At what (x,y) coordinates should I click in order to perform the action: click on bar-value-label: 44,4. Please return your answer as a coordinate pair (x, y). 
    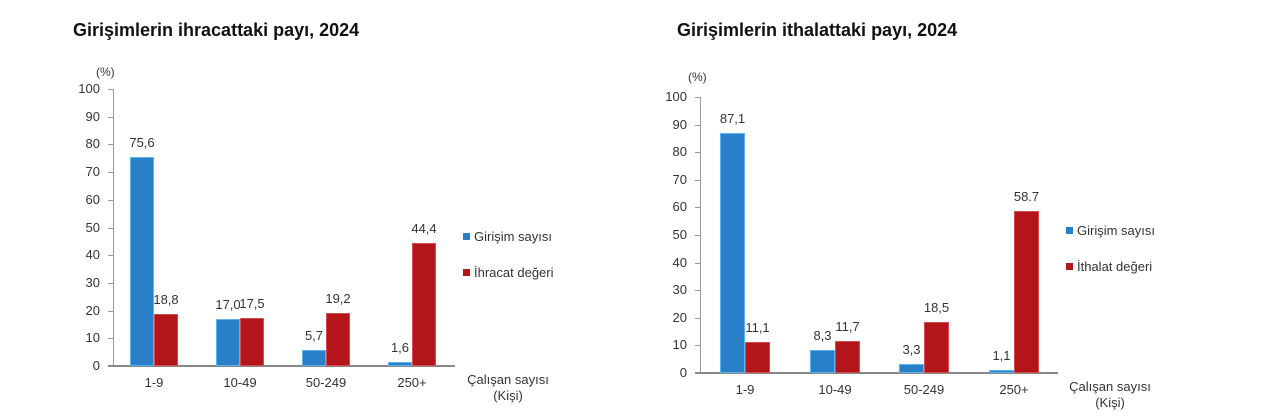
    Looking at the image, I should click on (424, 228).